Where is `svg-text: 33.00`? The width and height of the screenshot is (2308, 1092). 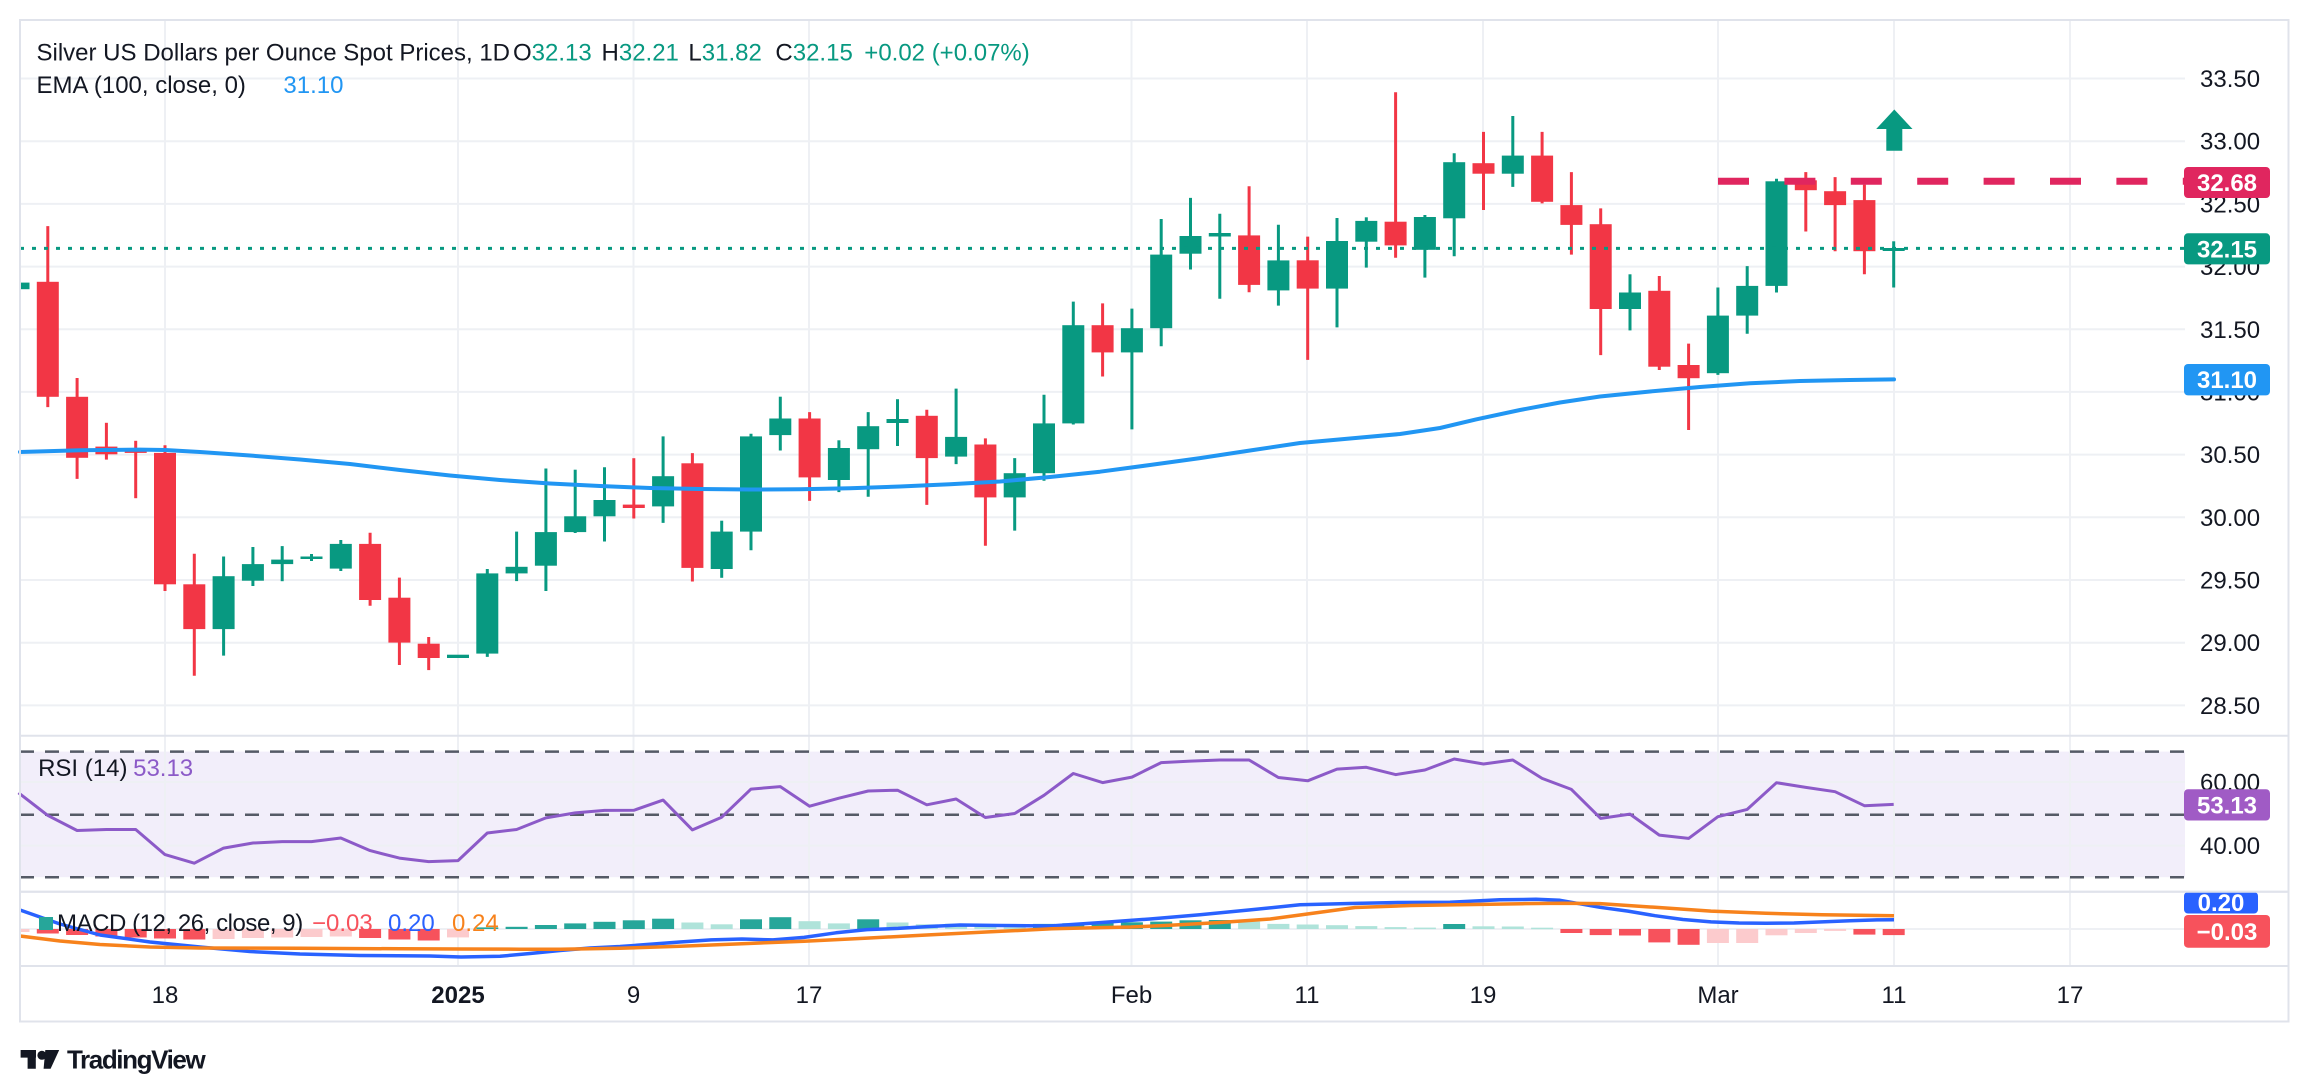 svg-text: 33.00 is located at coordinates (2230, 142).